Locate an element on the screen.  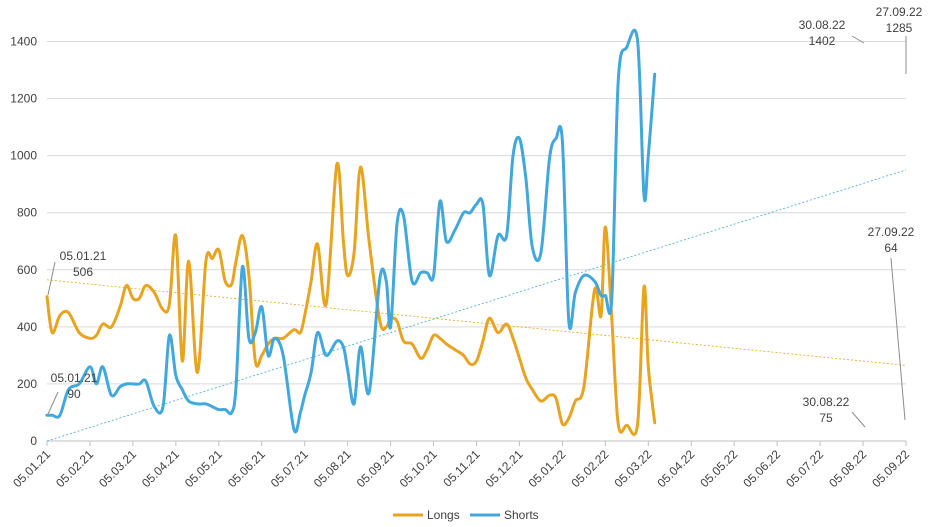
y-tick-label: 800 is located at coordinates (27, 213).